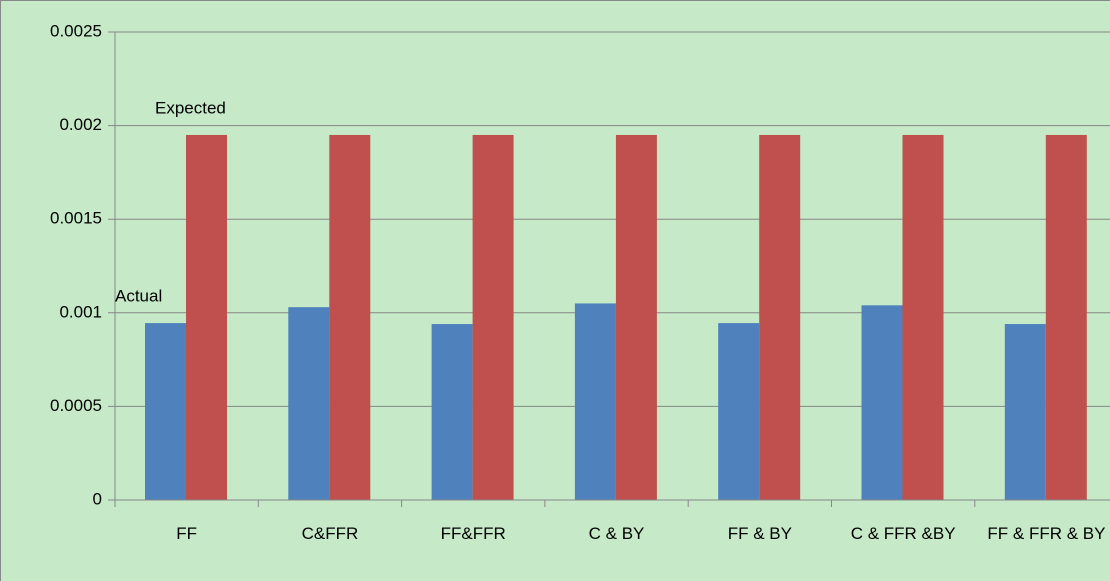 This screenshot has width=1110, height=581. Describe the element at coordinates (903, 533) in the screenshot. I see `x-tick-label: C & FFR &BY` at that location.